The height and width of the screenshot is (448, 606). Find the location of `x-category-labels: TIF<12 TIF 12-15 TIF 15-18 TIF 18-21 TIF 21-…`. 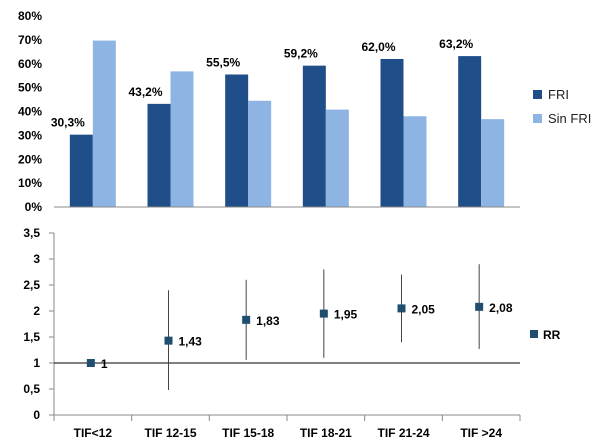

x-category-labels: TIF<12 TIF 12-15 TIF 15-18 TIF 18-21 TIF 21-… is located at coordinates (288, 433).